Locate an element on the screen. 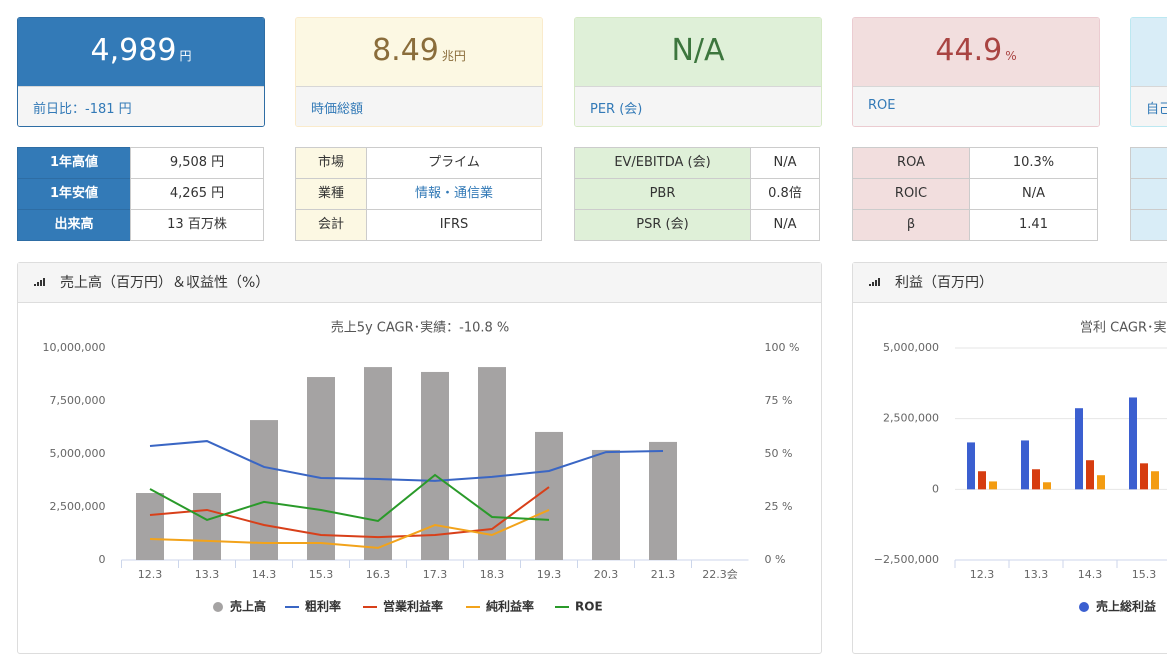 Image resolution: width=1167 pixels, height=668 pixels. table-key: 市場 is located at coordinates (331, 163).